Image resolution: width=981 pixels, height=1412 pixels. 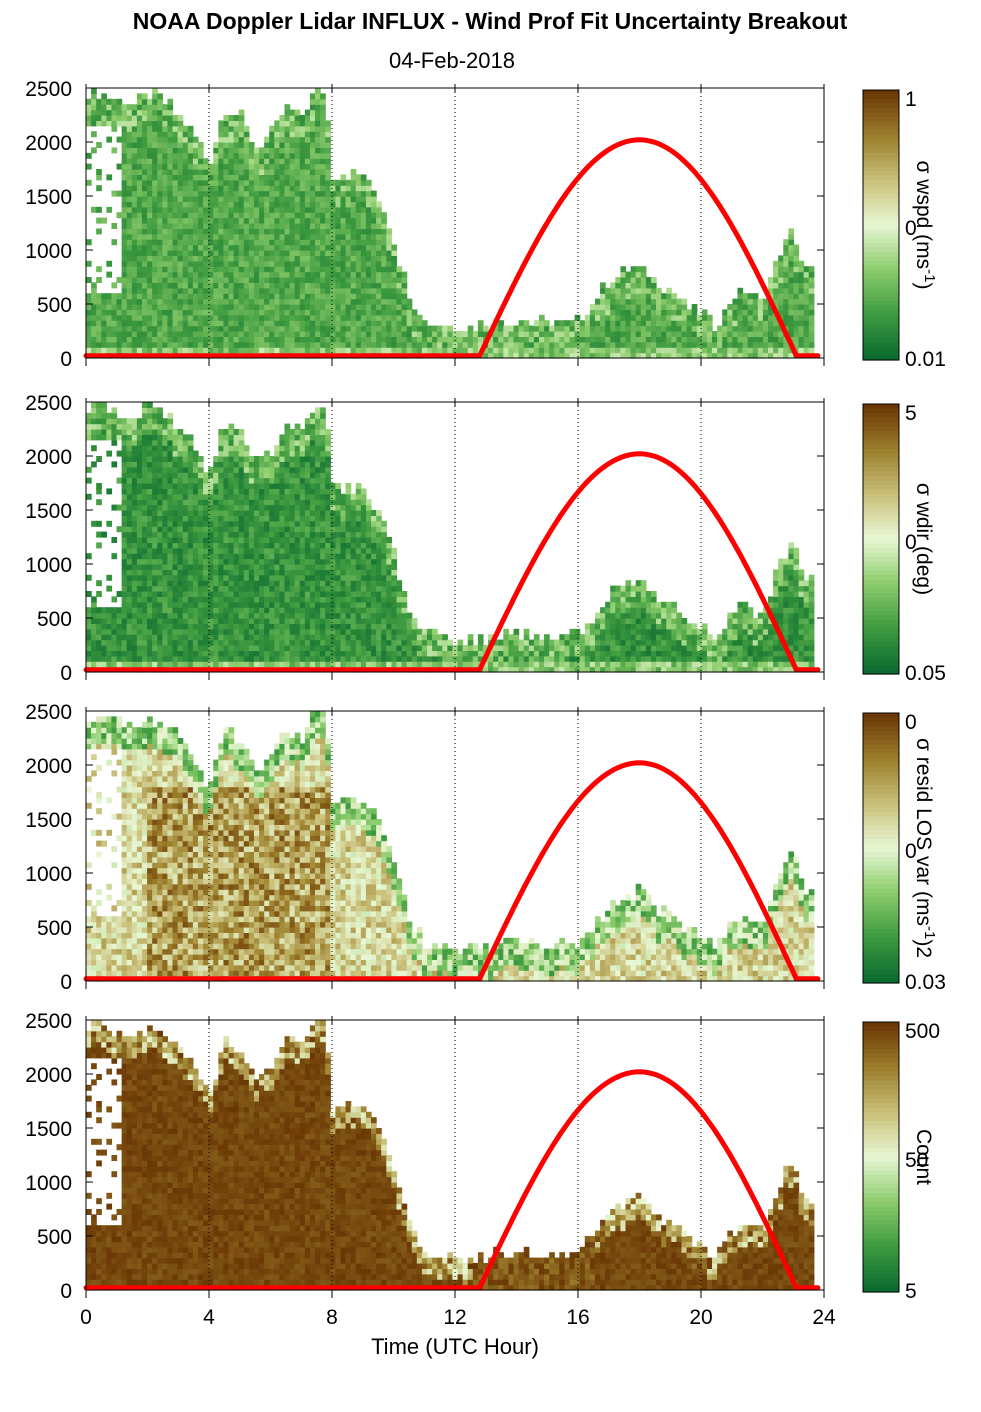 I want to click on colorbar-swatch, so click(x=881, y=223).